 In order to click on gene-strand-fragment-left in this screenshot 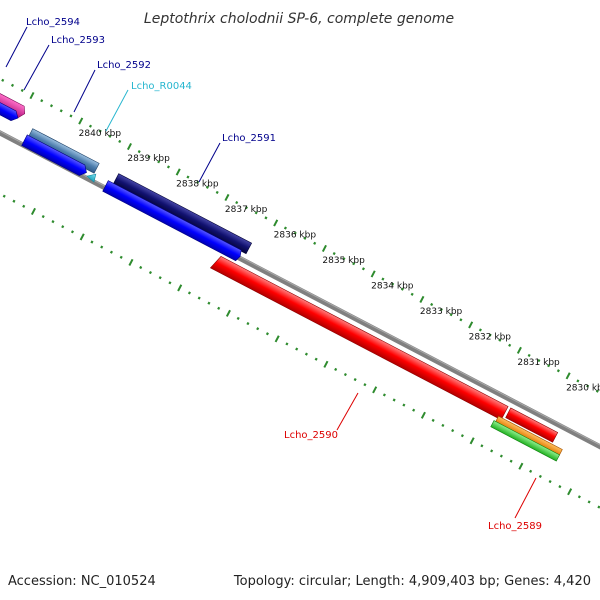, I will do `click(10, 106)`.